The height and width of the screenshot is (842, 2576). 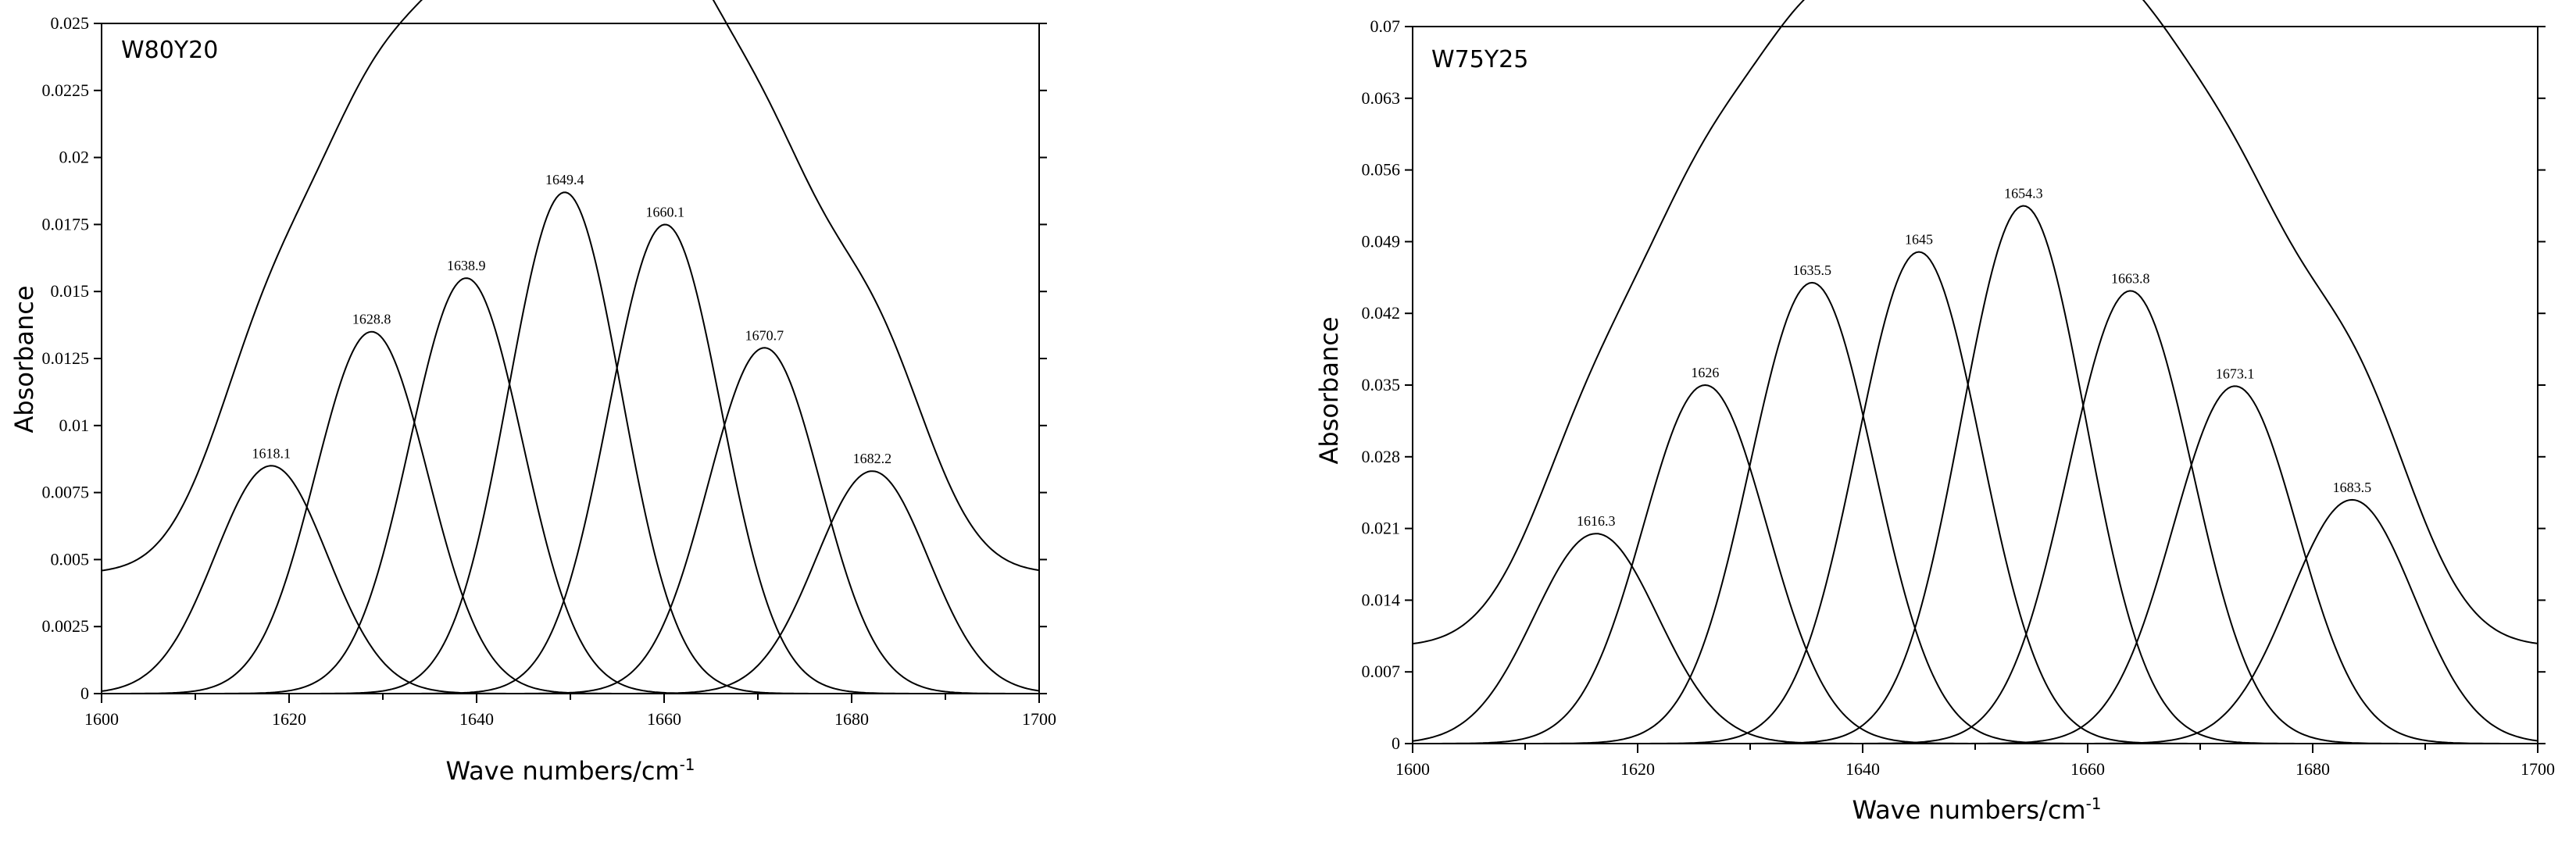 I want to click on chart-title: W80Y20, so click(x=170, y=50).